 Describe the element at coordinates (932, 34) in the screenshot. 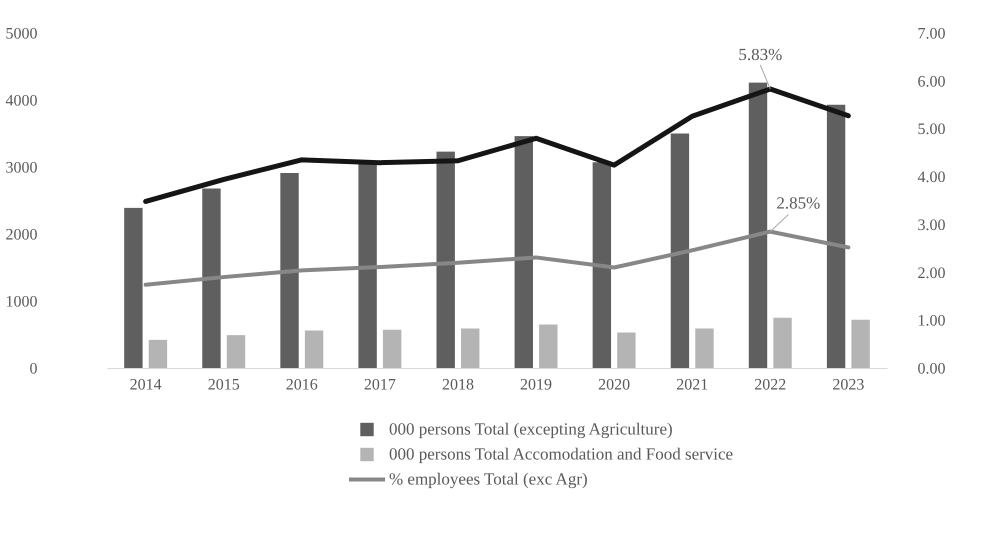

I see `y2-tick-label: 7.00` at that location.